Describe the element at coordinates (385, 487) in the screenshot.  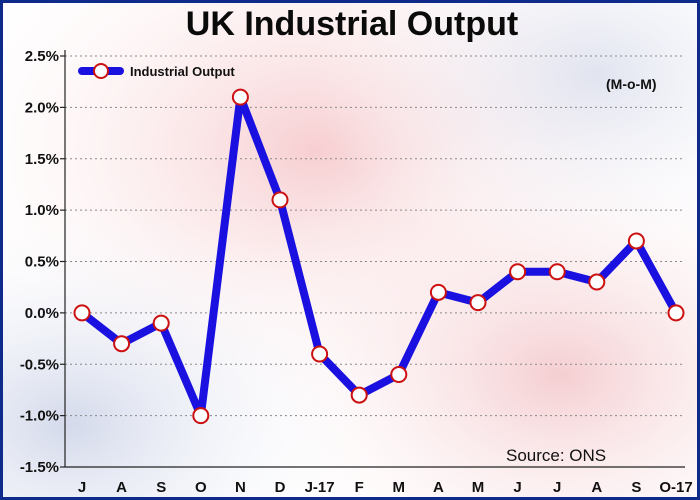
I see `x-axis-ticks: J A S O N D J-17 F M A M J J A S O-17` at that location.